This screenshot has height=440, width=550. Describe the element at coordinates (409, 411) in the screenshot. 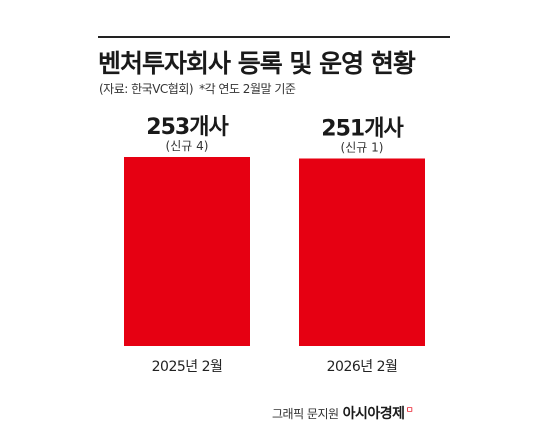

I see `brand-mark-icon: ㅁ` at that location.